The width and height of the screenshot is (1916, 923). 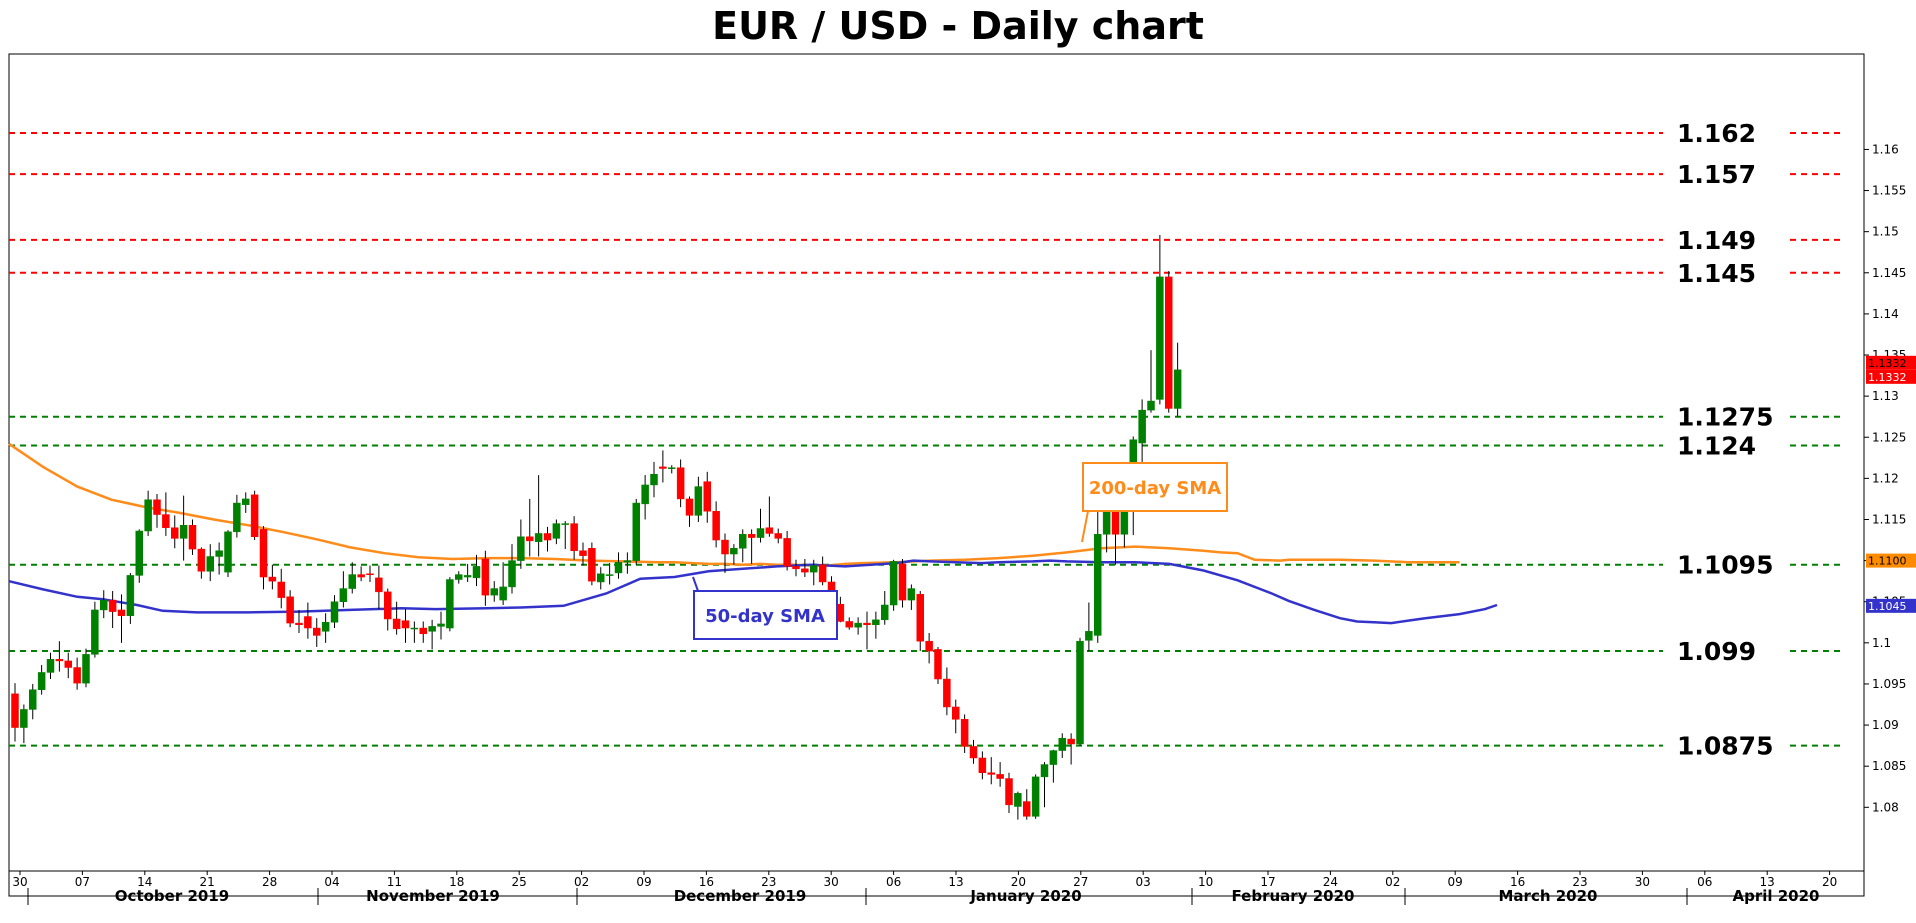 What do you see at coordinates (82, 882) in the screenshot?
I see `x-day-label: 07` at bounding box center [82, 882].